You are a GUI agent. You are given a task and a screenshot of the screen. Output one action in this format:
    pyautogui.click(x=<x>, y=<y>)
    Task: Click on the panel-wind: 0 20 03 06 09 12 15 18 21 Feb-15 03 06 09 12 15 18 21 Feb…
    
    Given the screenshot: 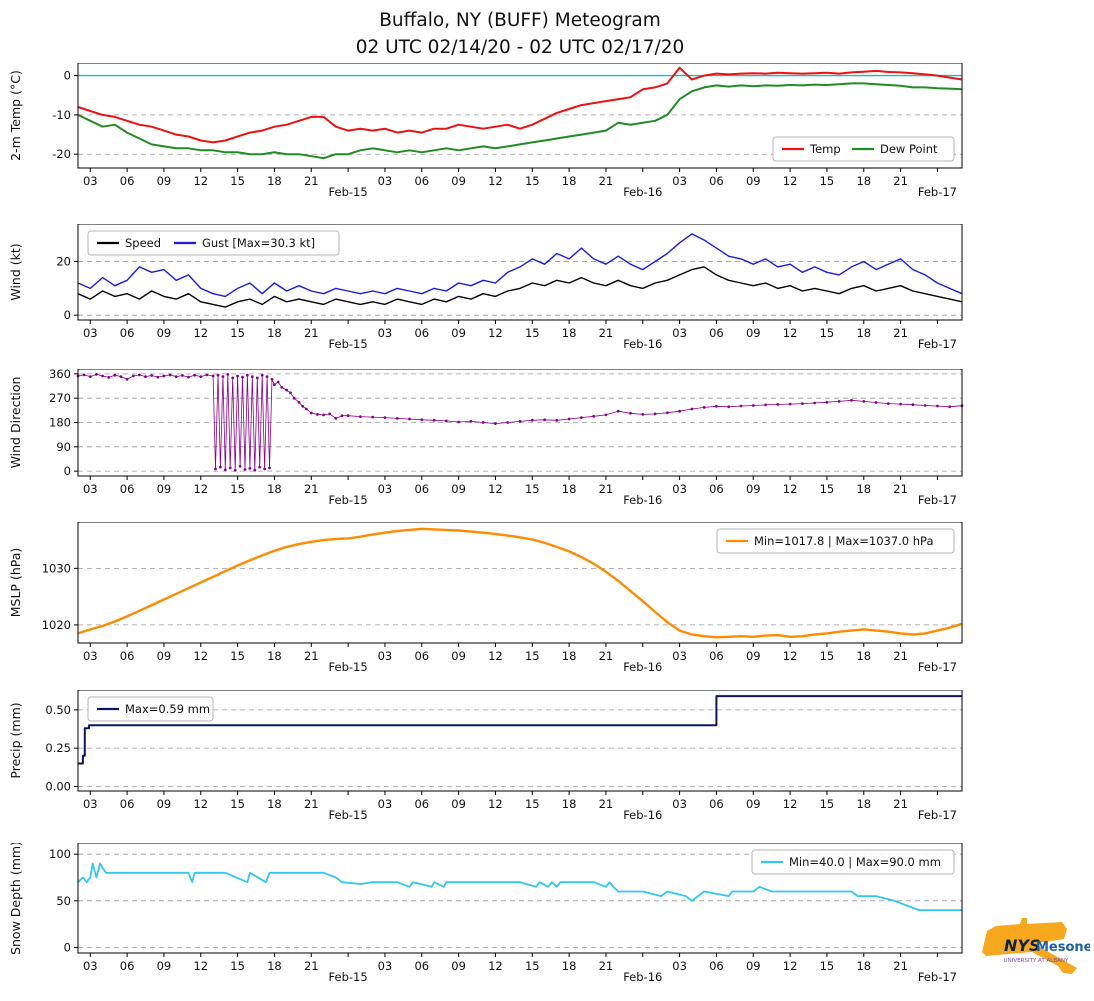 What is the action you would take?
    pyautogui.click(x=547, y=290)
    